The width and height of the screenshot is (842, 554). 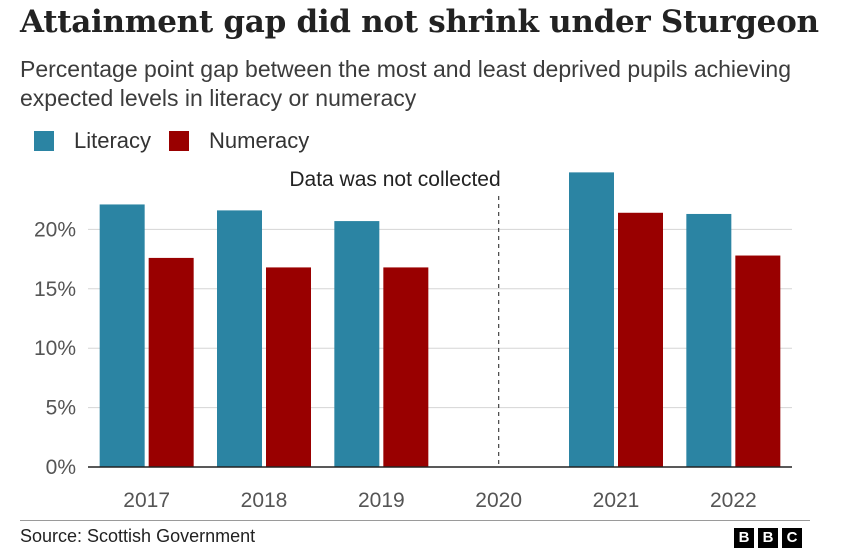 What do you see at coordinates (591, 319) in the screenshot?
I see `bar-literacy-2021` at bounding box center [591, 319].